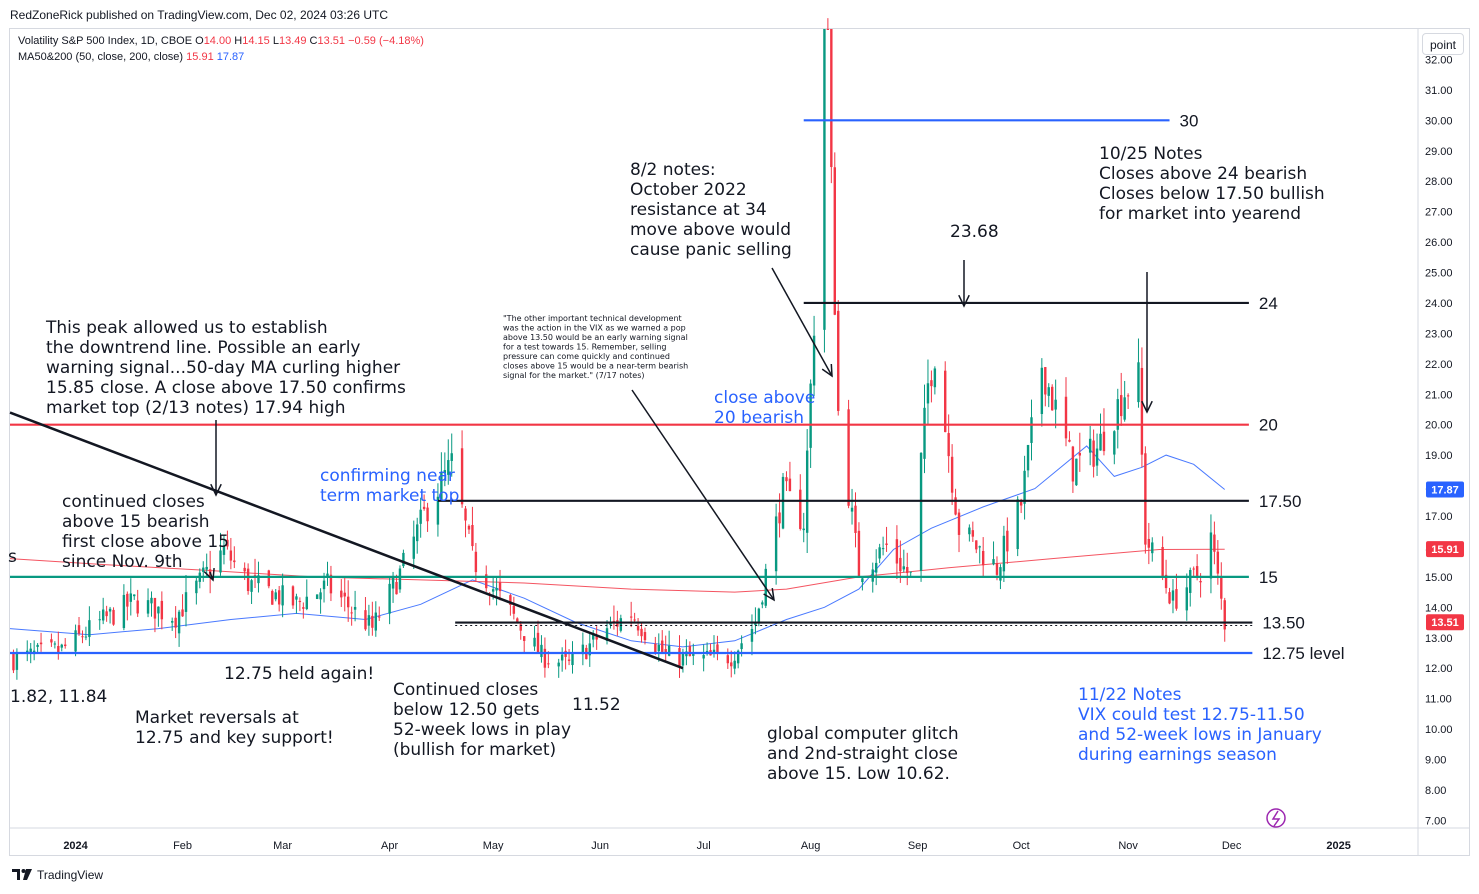 The width and height of the screenshot is (1479, 894). Describe the element at coordinates (182, 846) in the screenshot. I see `x-tick-label: Feb` at that location.